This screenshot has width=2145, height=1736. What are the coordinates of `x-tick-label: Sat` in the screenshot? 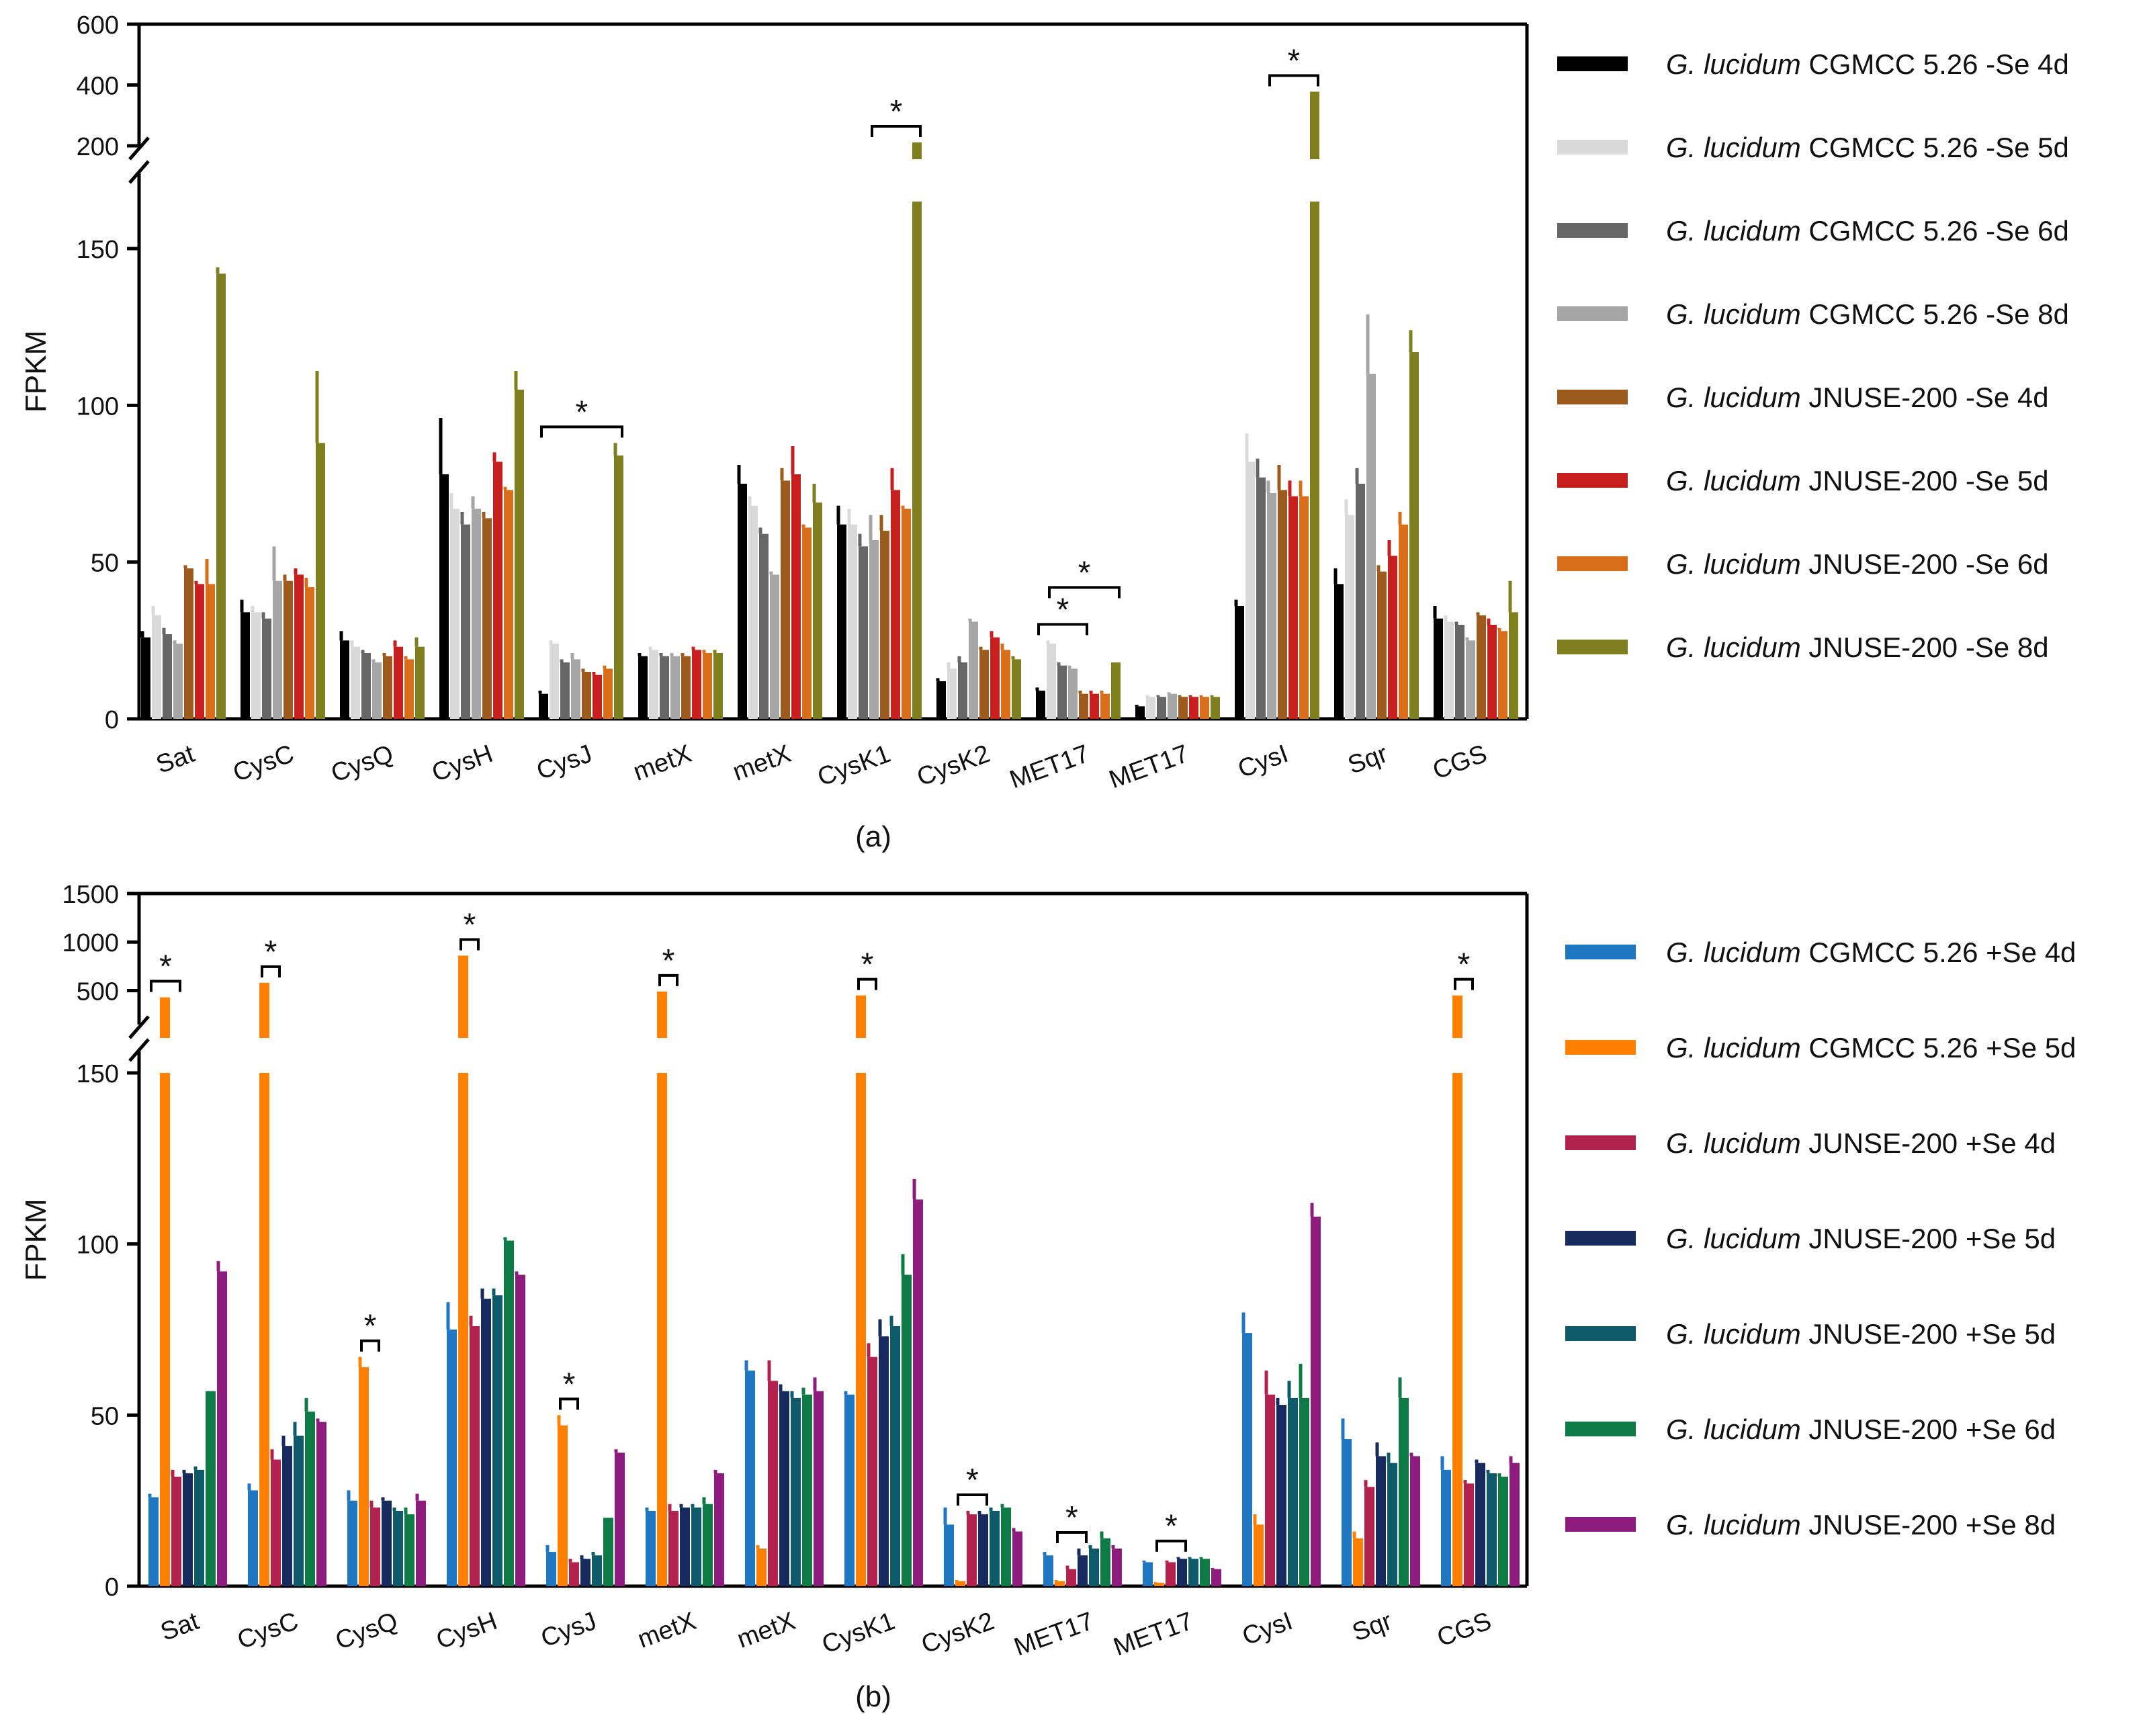 It's located at (180, 1627).